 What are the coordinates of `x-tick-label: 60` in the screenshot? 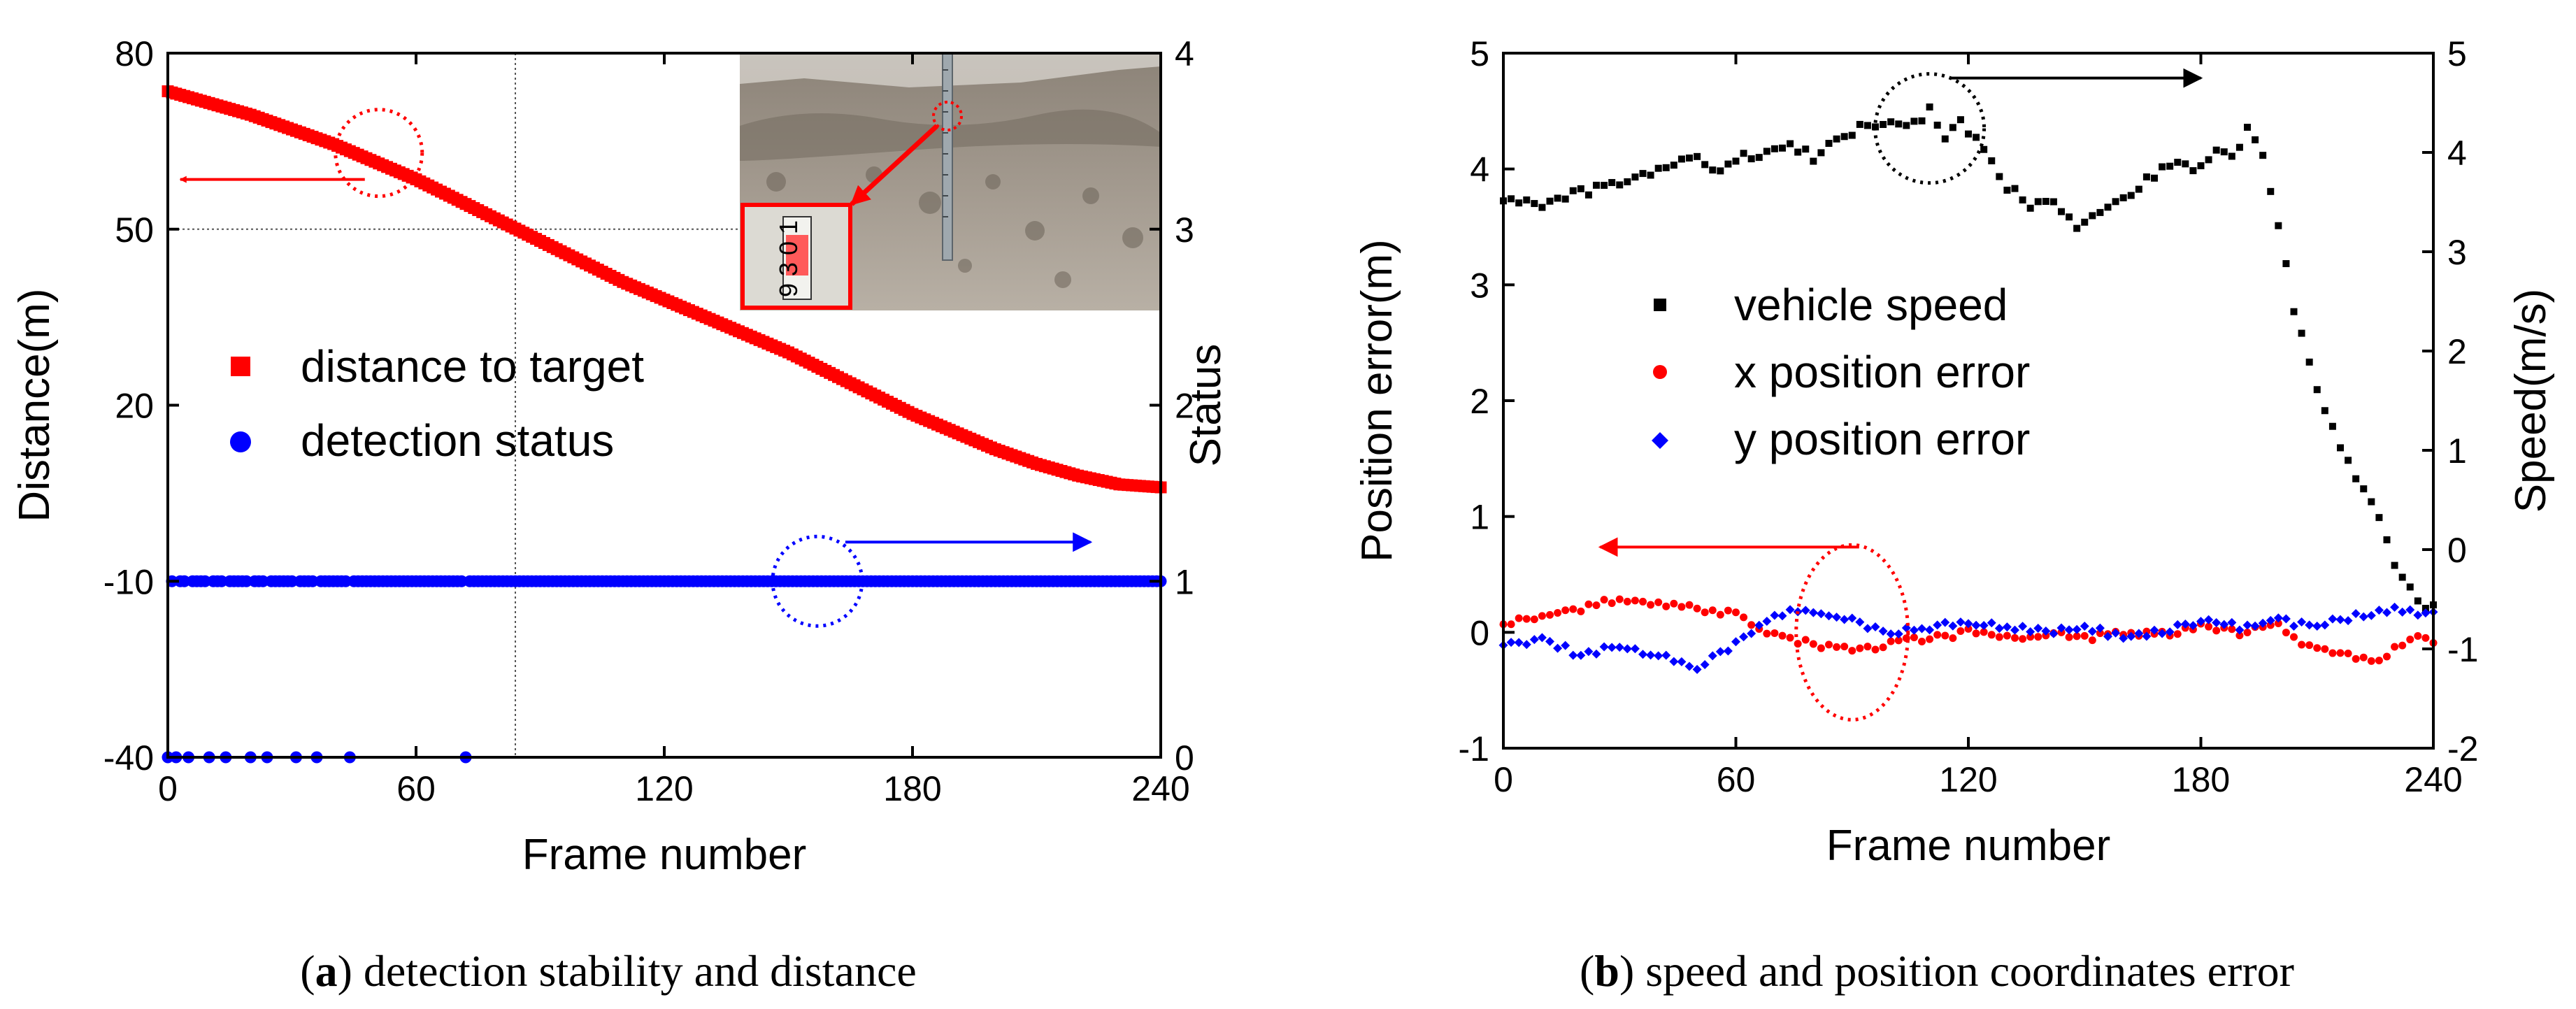 It's located at (416, 788).